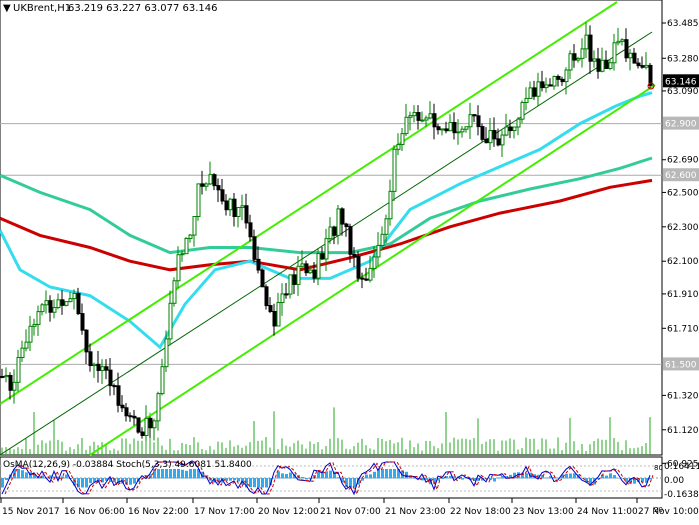 The height and width of the screenshot is (525, 699). What do you see at coordinates (681, 365) in the screenshot?
I see `level-label: 61.500` at bounding box center [681, 365].